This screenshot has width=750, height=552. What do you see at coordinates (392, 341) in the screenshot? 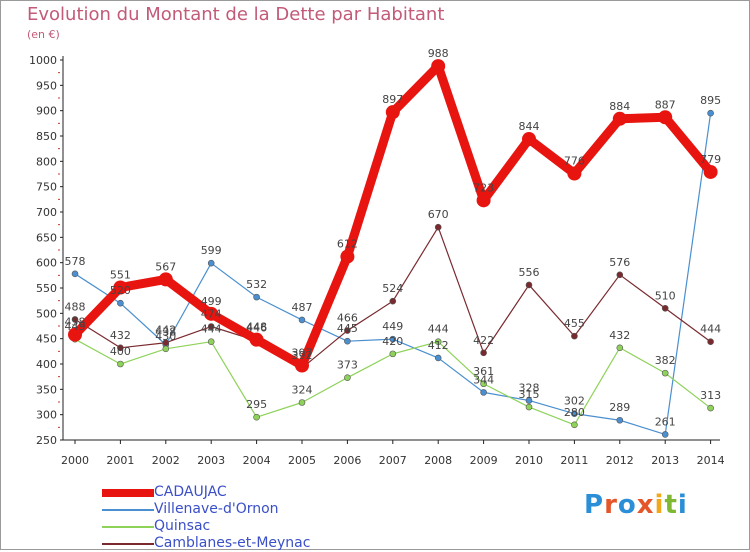
I see `data-label-quinsac: 420` at bounding box center [392, 341].